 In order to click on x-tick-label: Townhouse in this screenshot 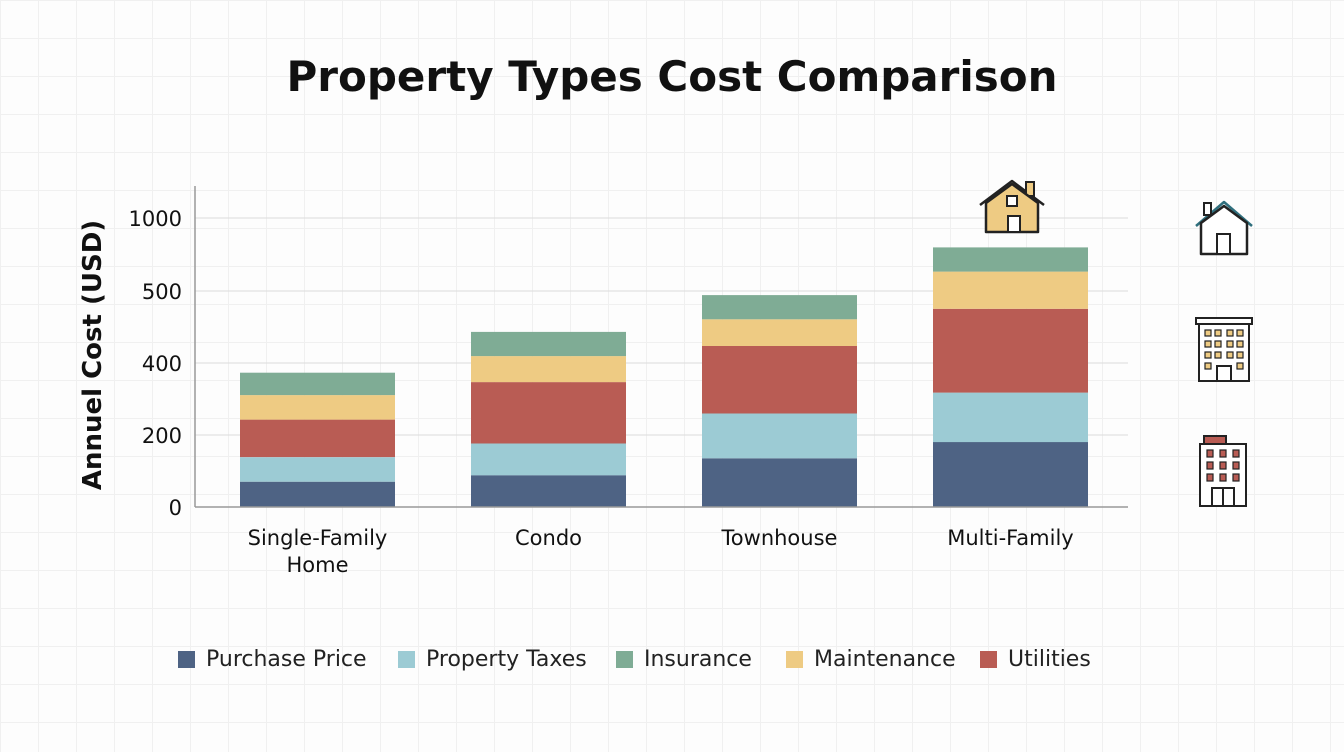, I will do `click(779, 538)`.